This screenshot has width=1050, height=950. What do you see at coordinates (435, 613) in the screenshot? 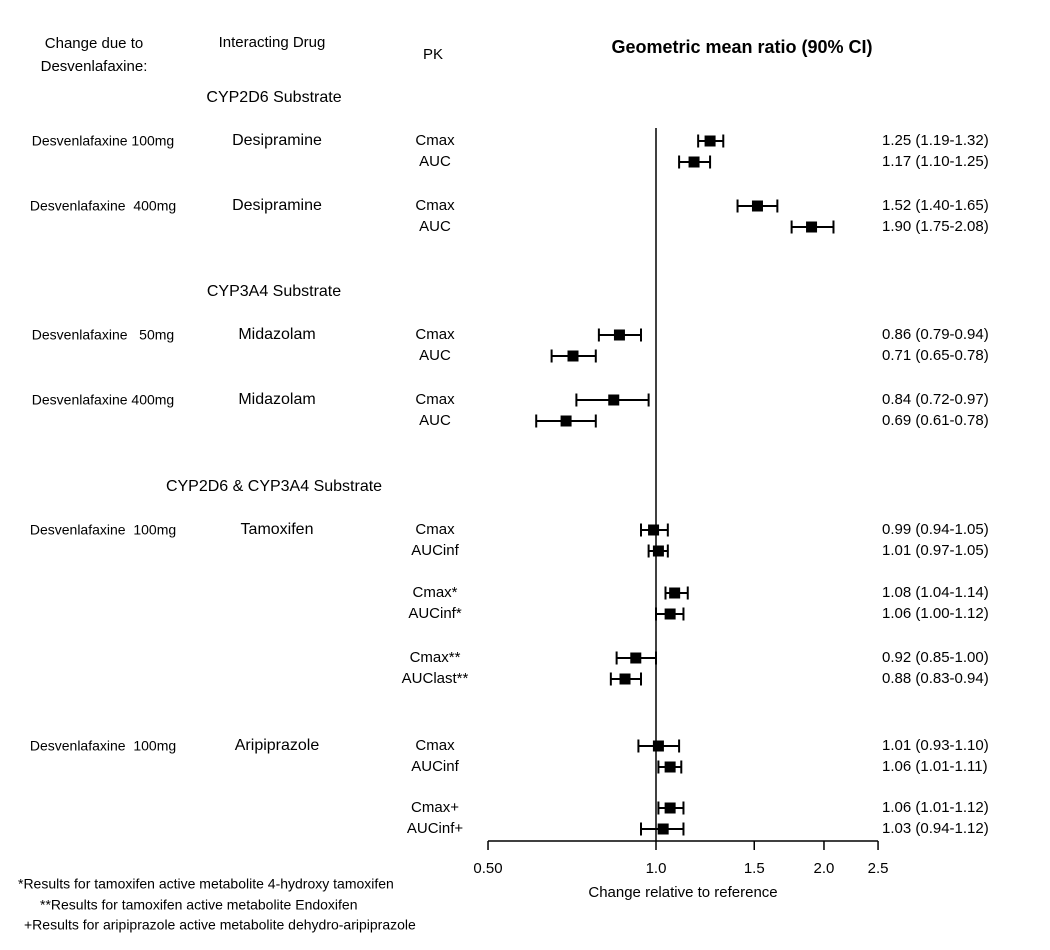
I see `pk-parameter-label: AUCinf*` at bounding box center [435, 613].